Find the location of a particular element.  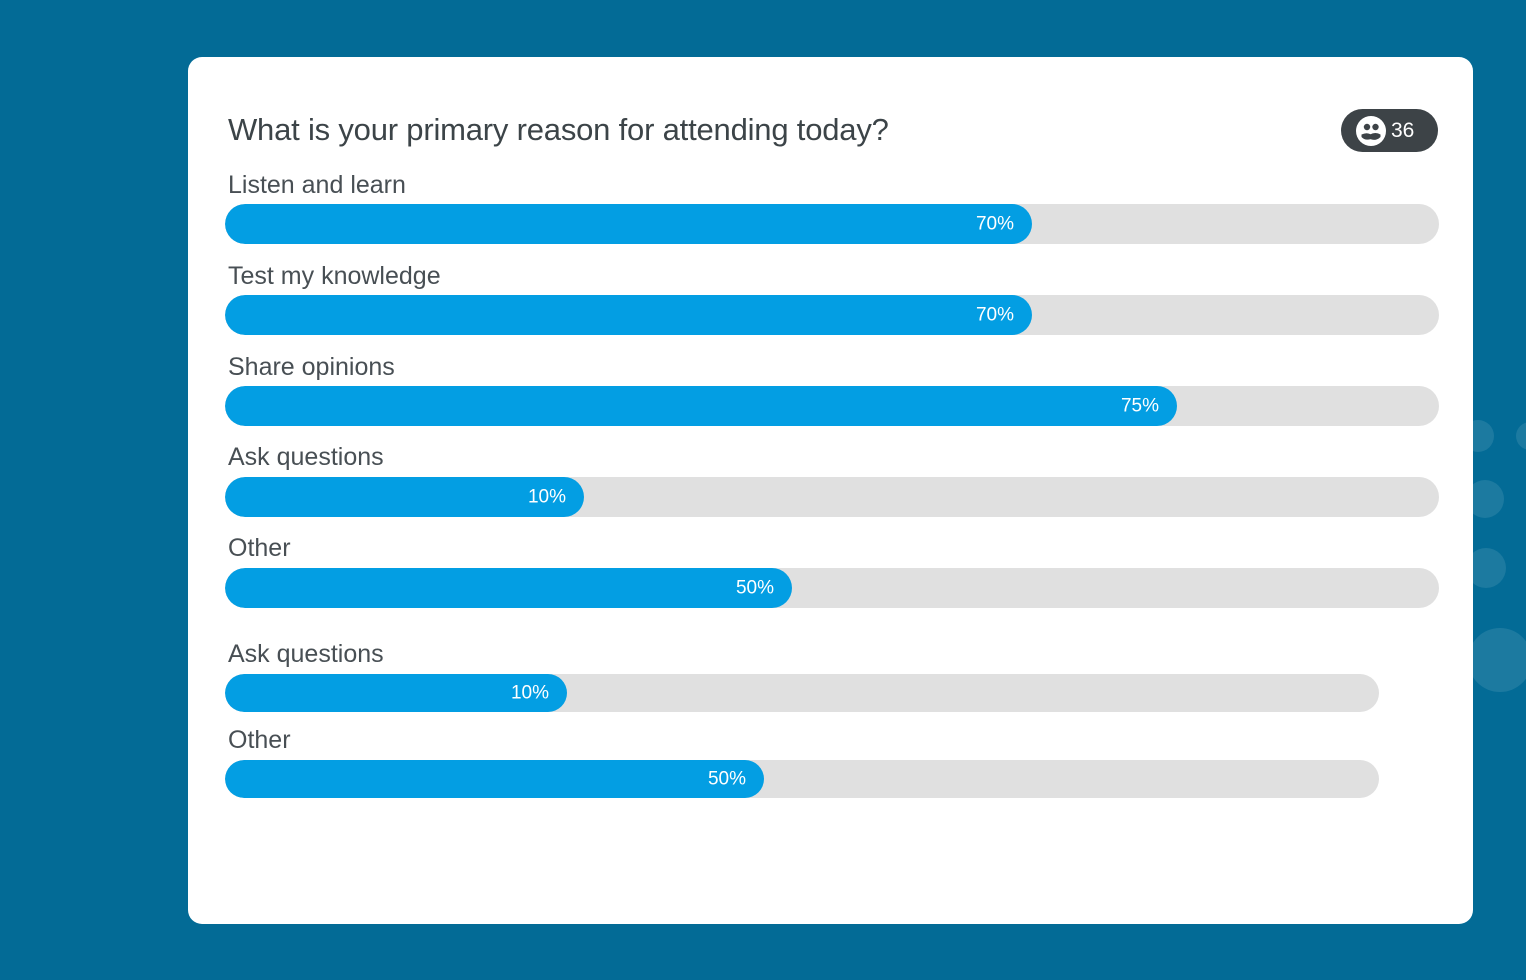

people-icon is located at coordinates (1371, 131).